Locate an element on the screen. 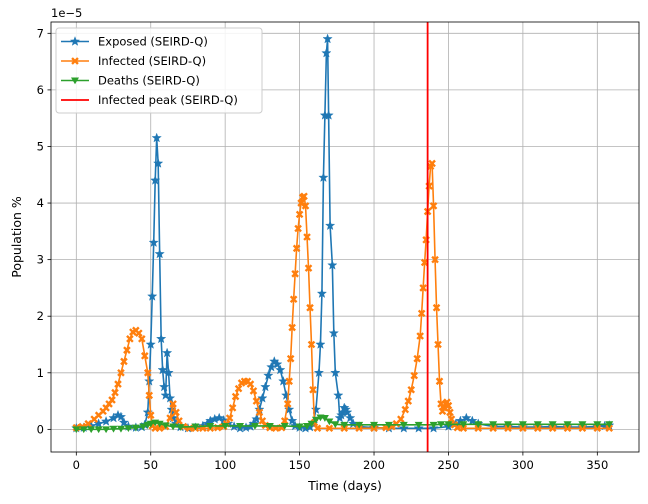  x-tick-label: 250 is located at coordinates (448, 465).